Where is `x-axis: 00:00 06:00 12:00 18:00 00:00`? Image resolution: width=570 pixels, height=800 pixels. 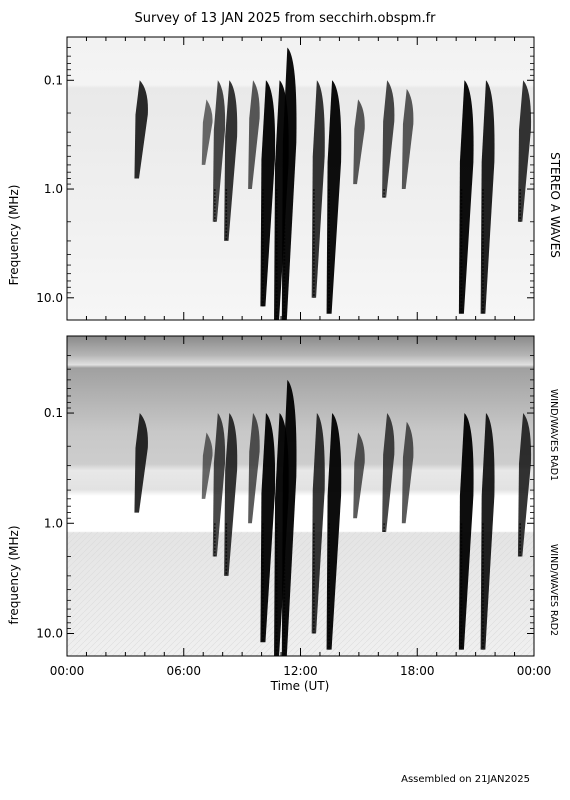
x-axis: 00:00 06:00 12:00 18:00 00:00 is located at coordinates (301, 671).